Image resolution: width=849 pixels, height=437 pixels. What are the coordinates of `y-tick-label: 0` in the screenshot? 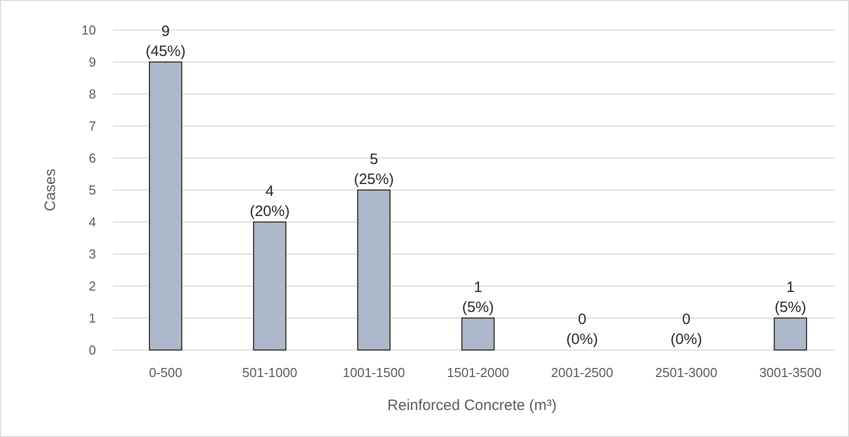 It's located at (92, 350).